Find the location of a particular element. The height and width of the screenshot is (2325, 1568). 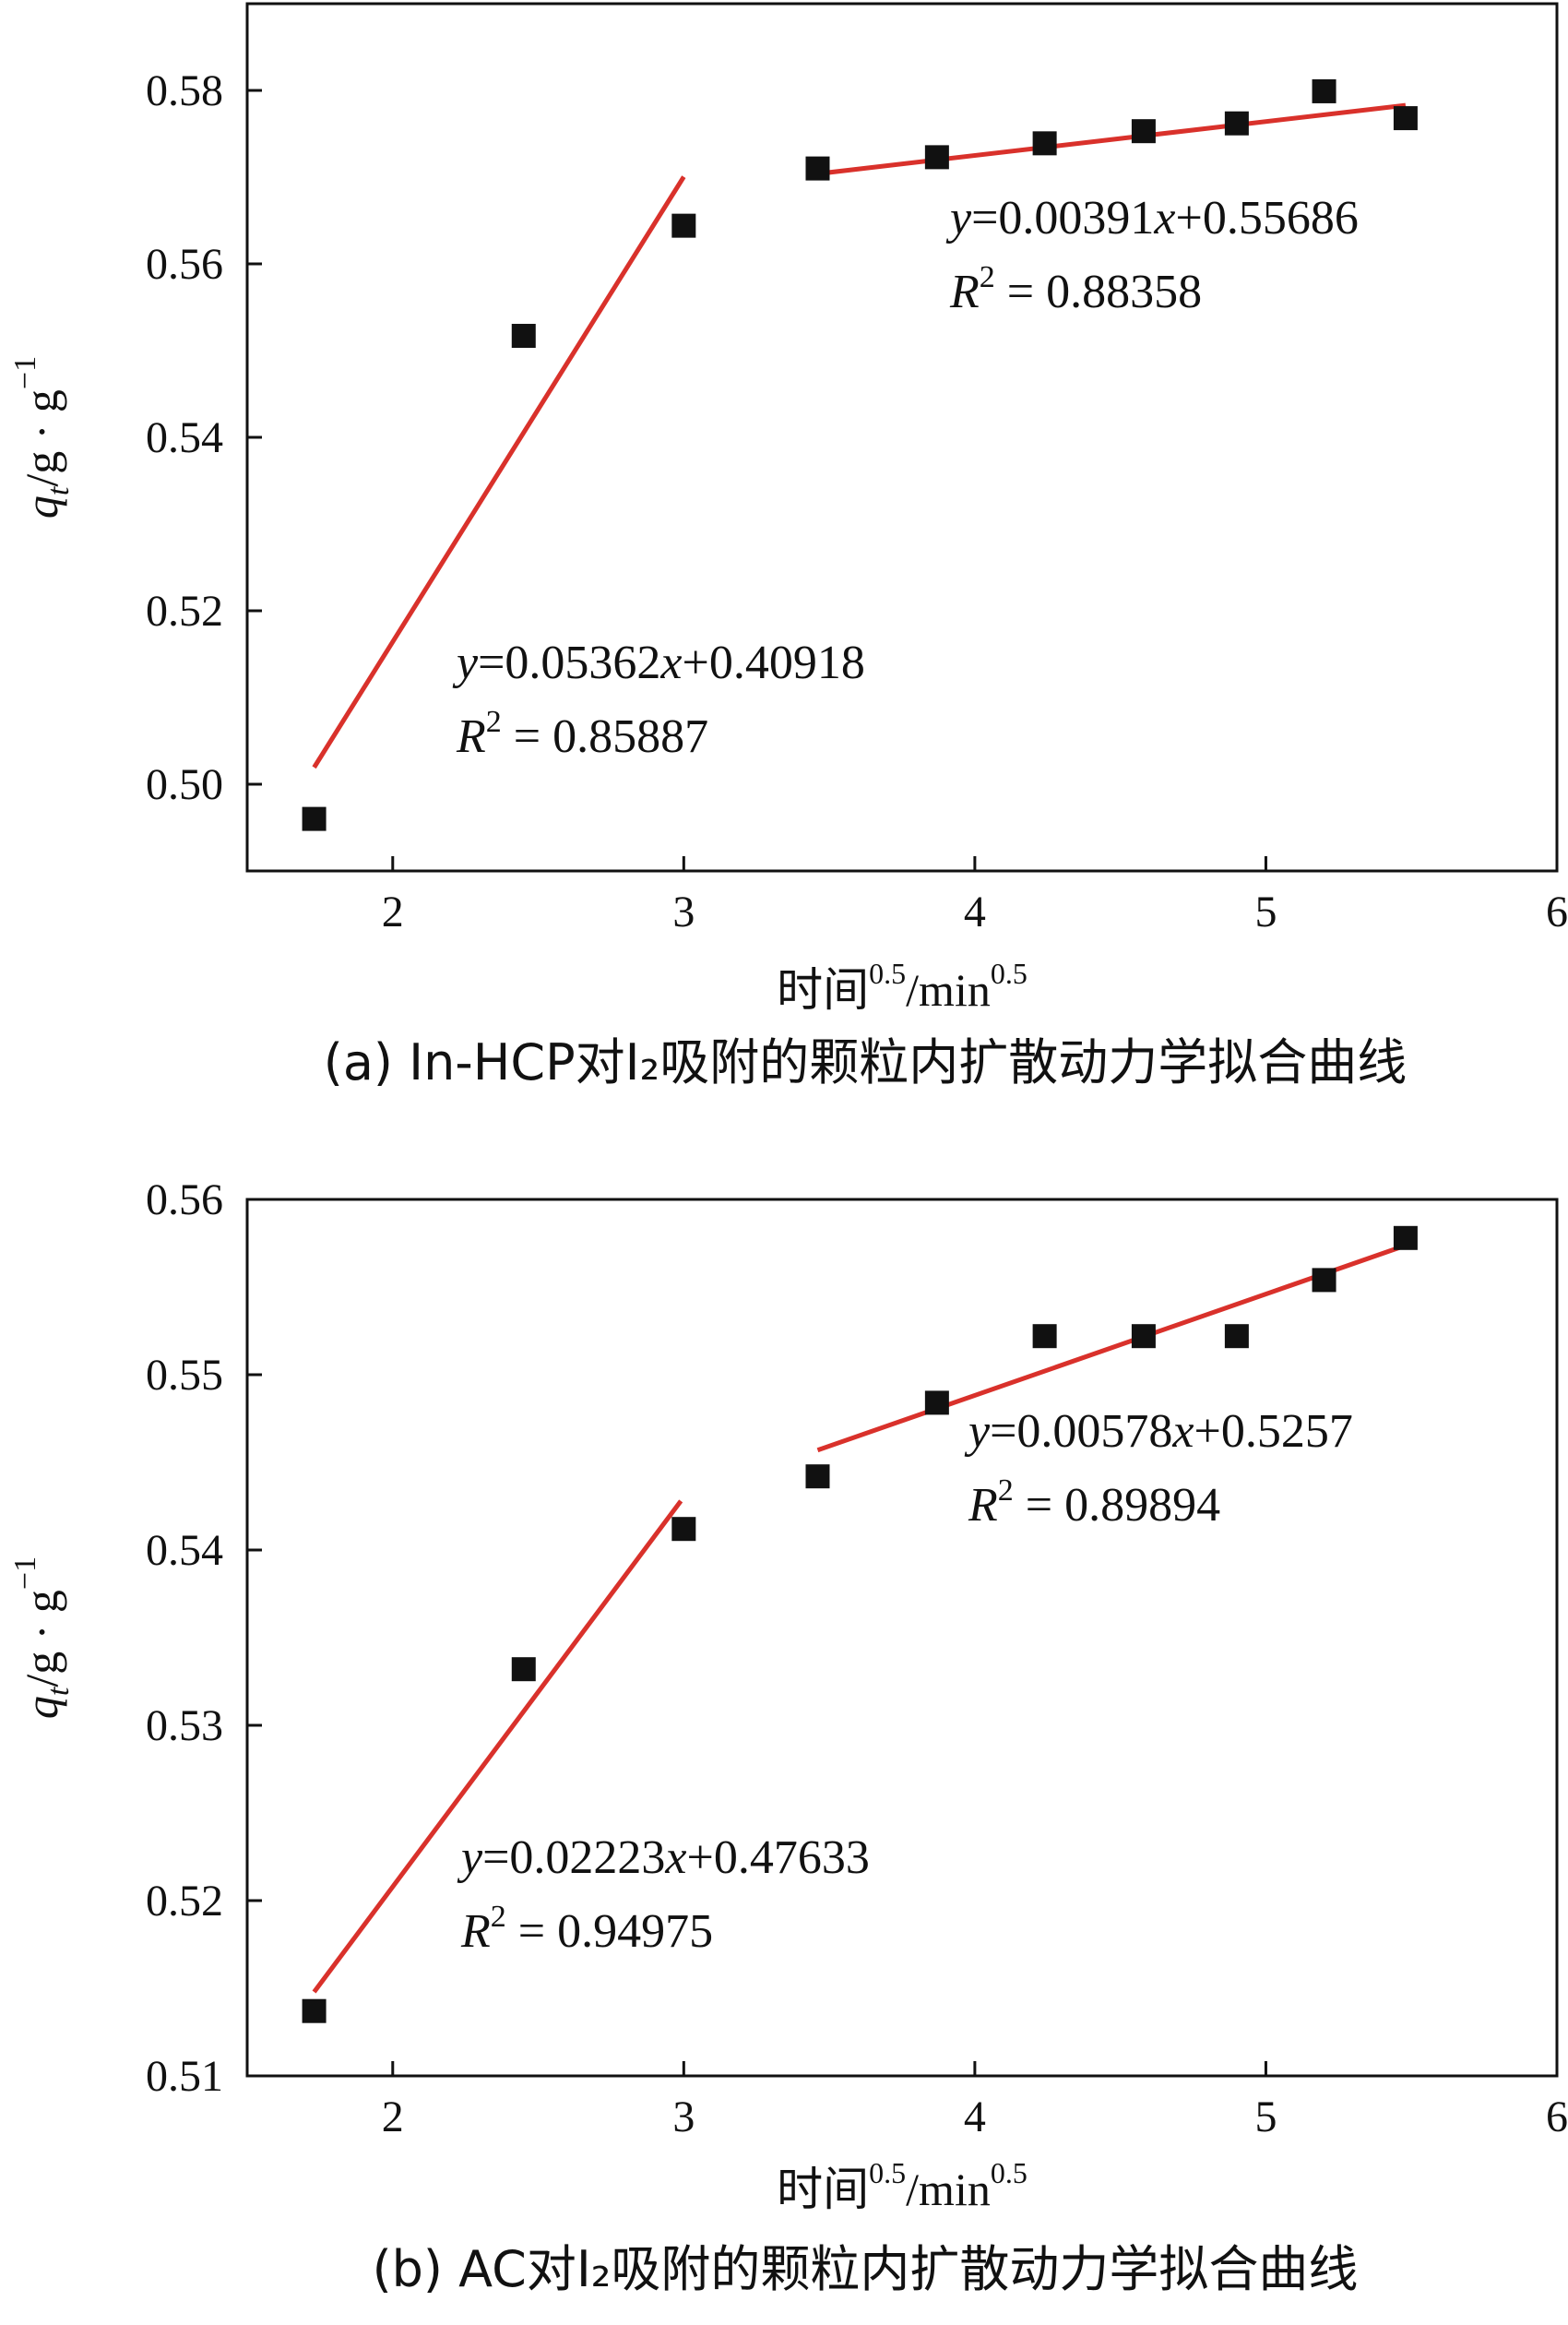

fit-r2-2: R2 = 0.89894 is located at coordinates (1094, 1503).